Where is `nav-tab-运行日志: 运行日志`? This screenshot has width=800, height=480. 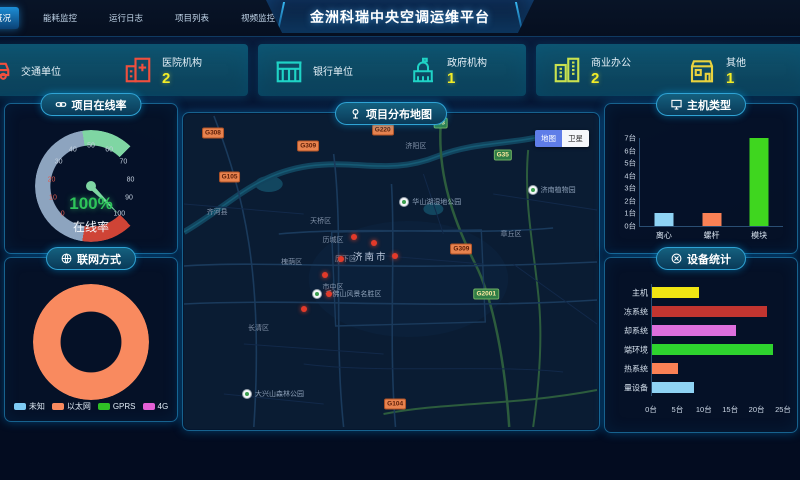
nav-tab-运行日志: 运行日志 is located at coordinates (126, 18).